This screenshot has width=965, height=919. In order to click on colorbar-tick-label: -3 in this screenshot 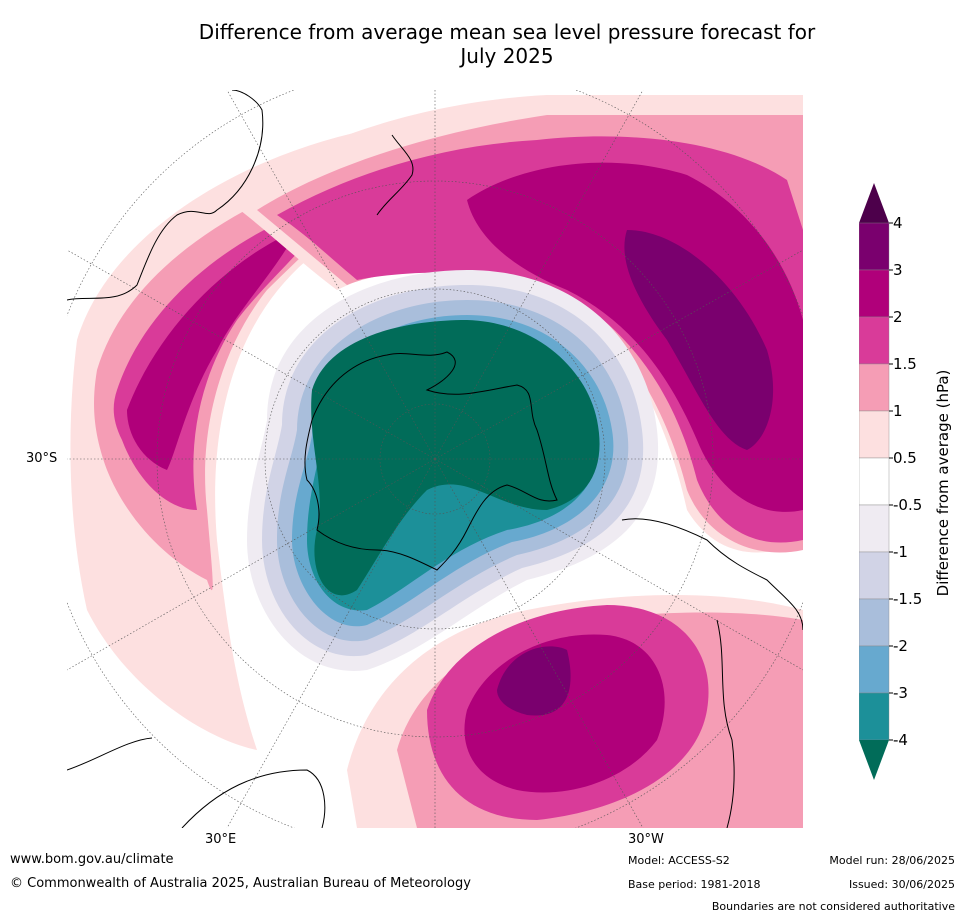, I will do `click(900, 693)`.